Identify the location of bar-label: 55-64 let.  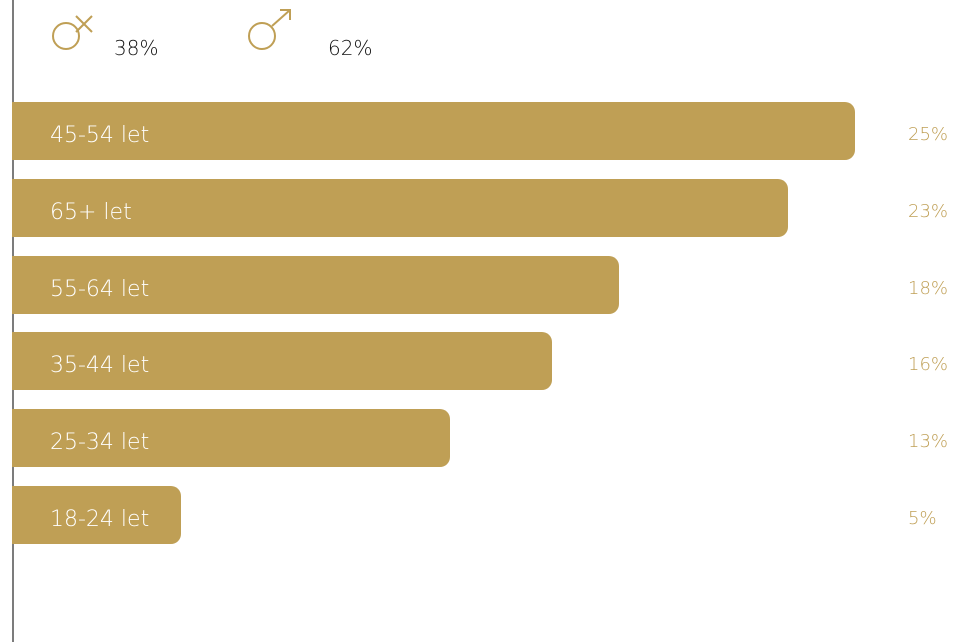
(100, 289).